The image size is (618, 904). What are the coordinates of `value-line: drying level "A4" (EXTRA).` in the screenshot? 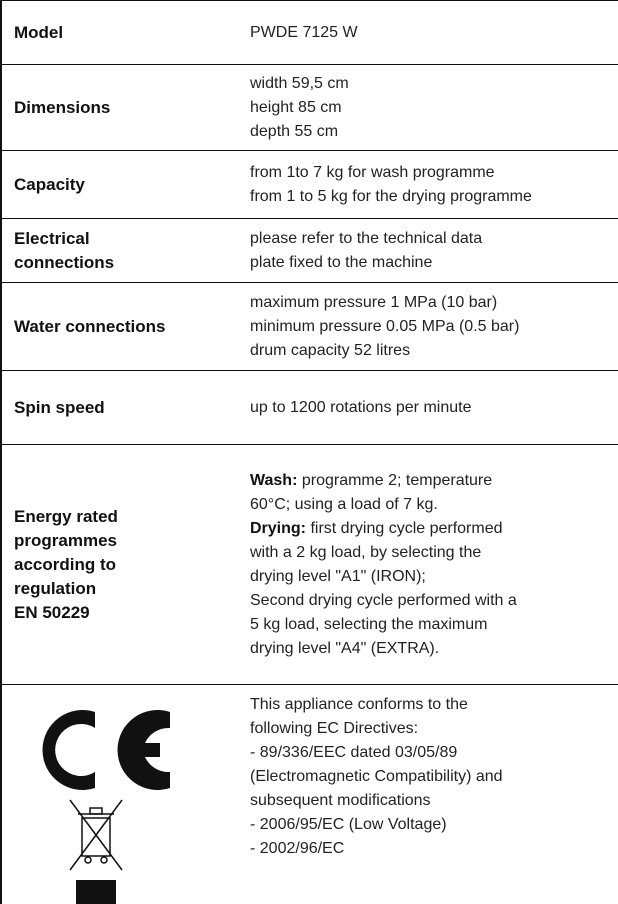 It's located at (345, 648).